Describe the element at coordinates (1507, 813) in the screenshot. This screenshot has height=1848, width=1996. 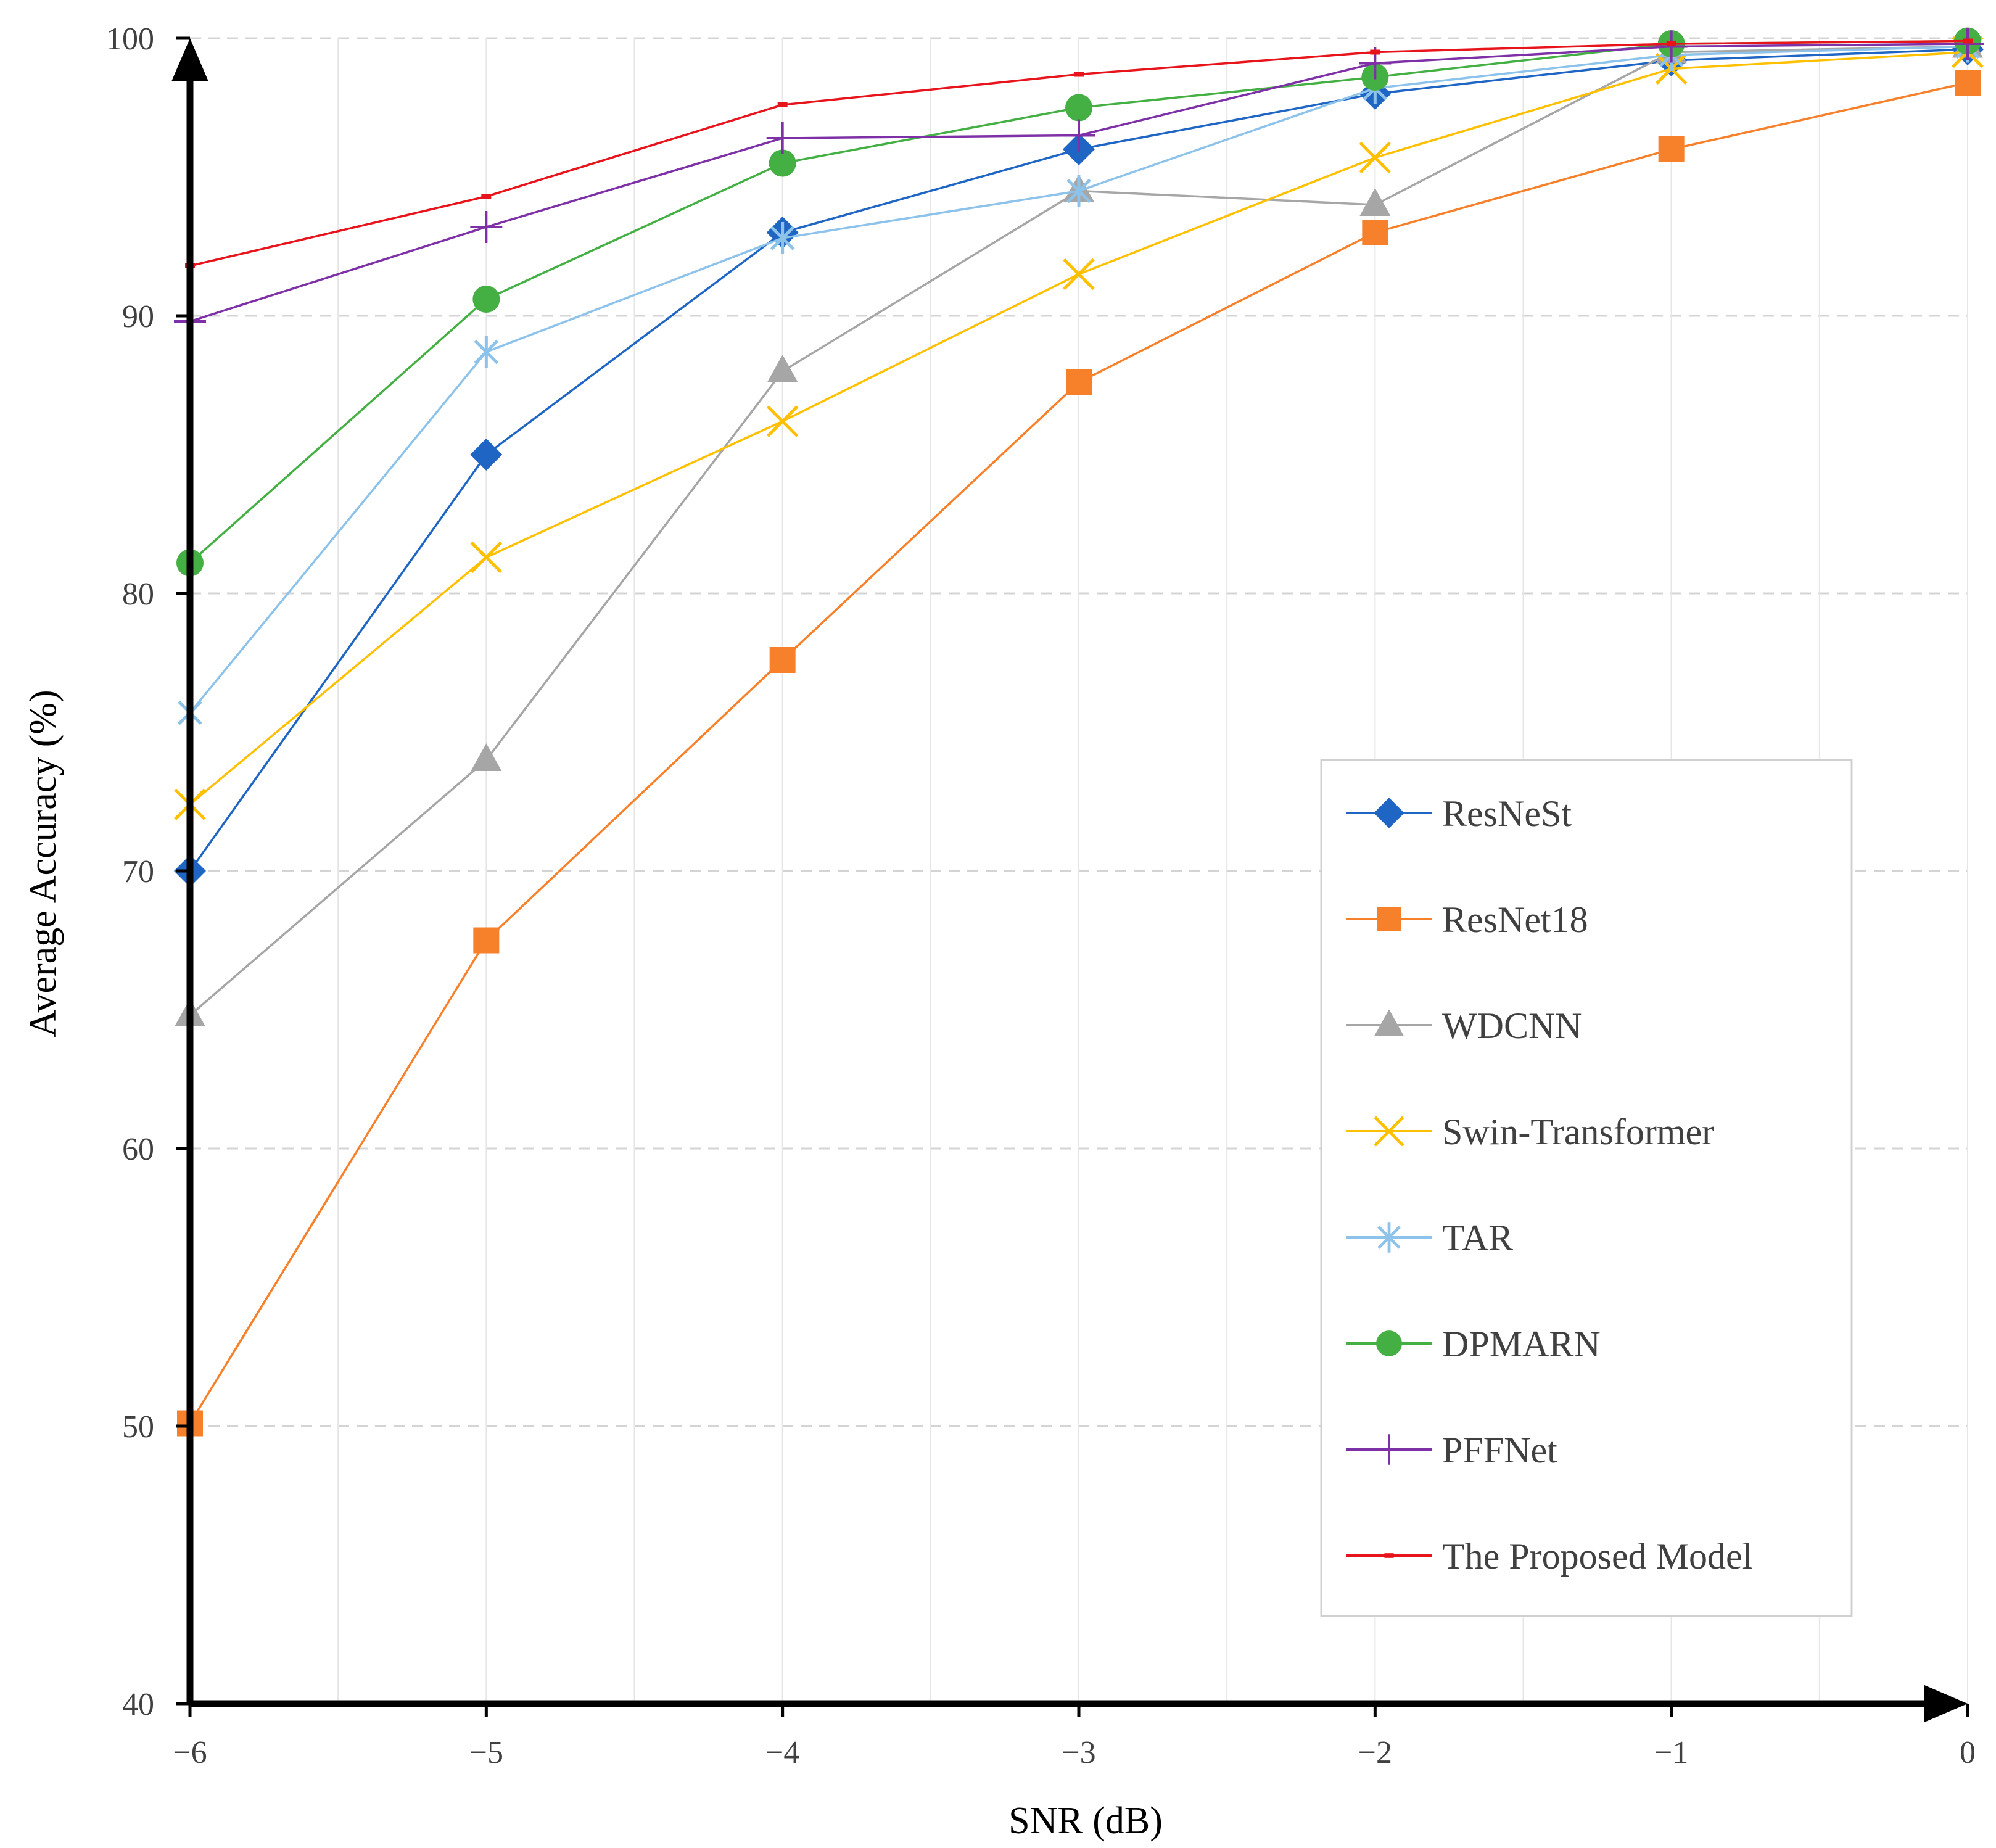
I see `legend-label: ResNeSt` at that location.